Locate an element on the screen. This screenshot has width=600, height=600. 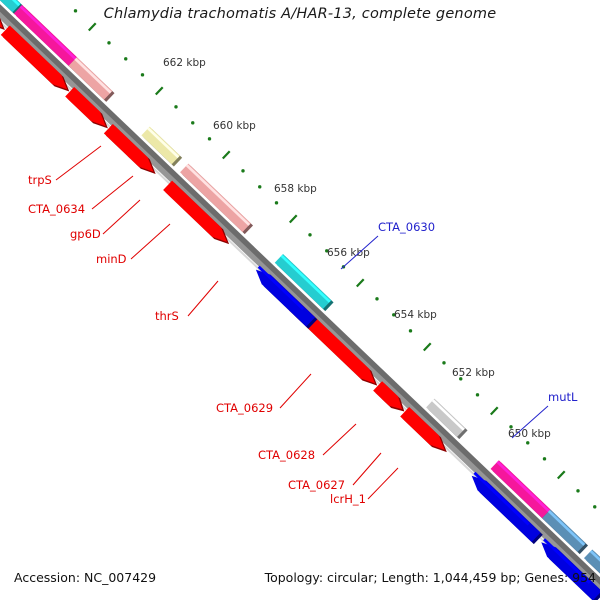
blue-gene-3-body is located at coordinates (570, 571).